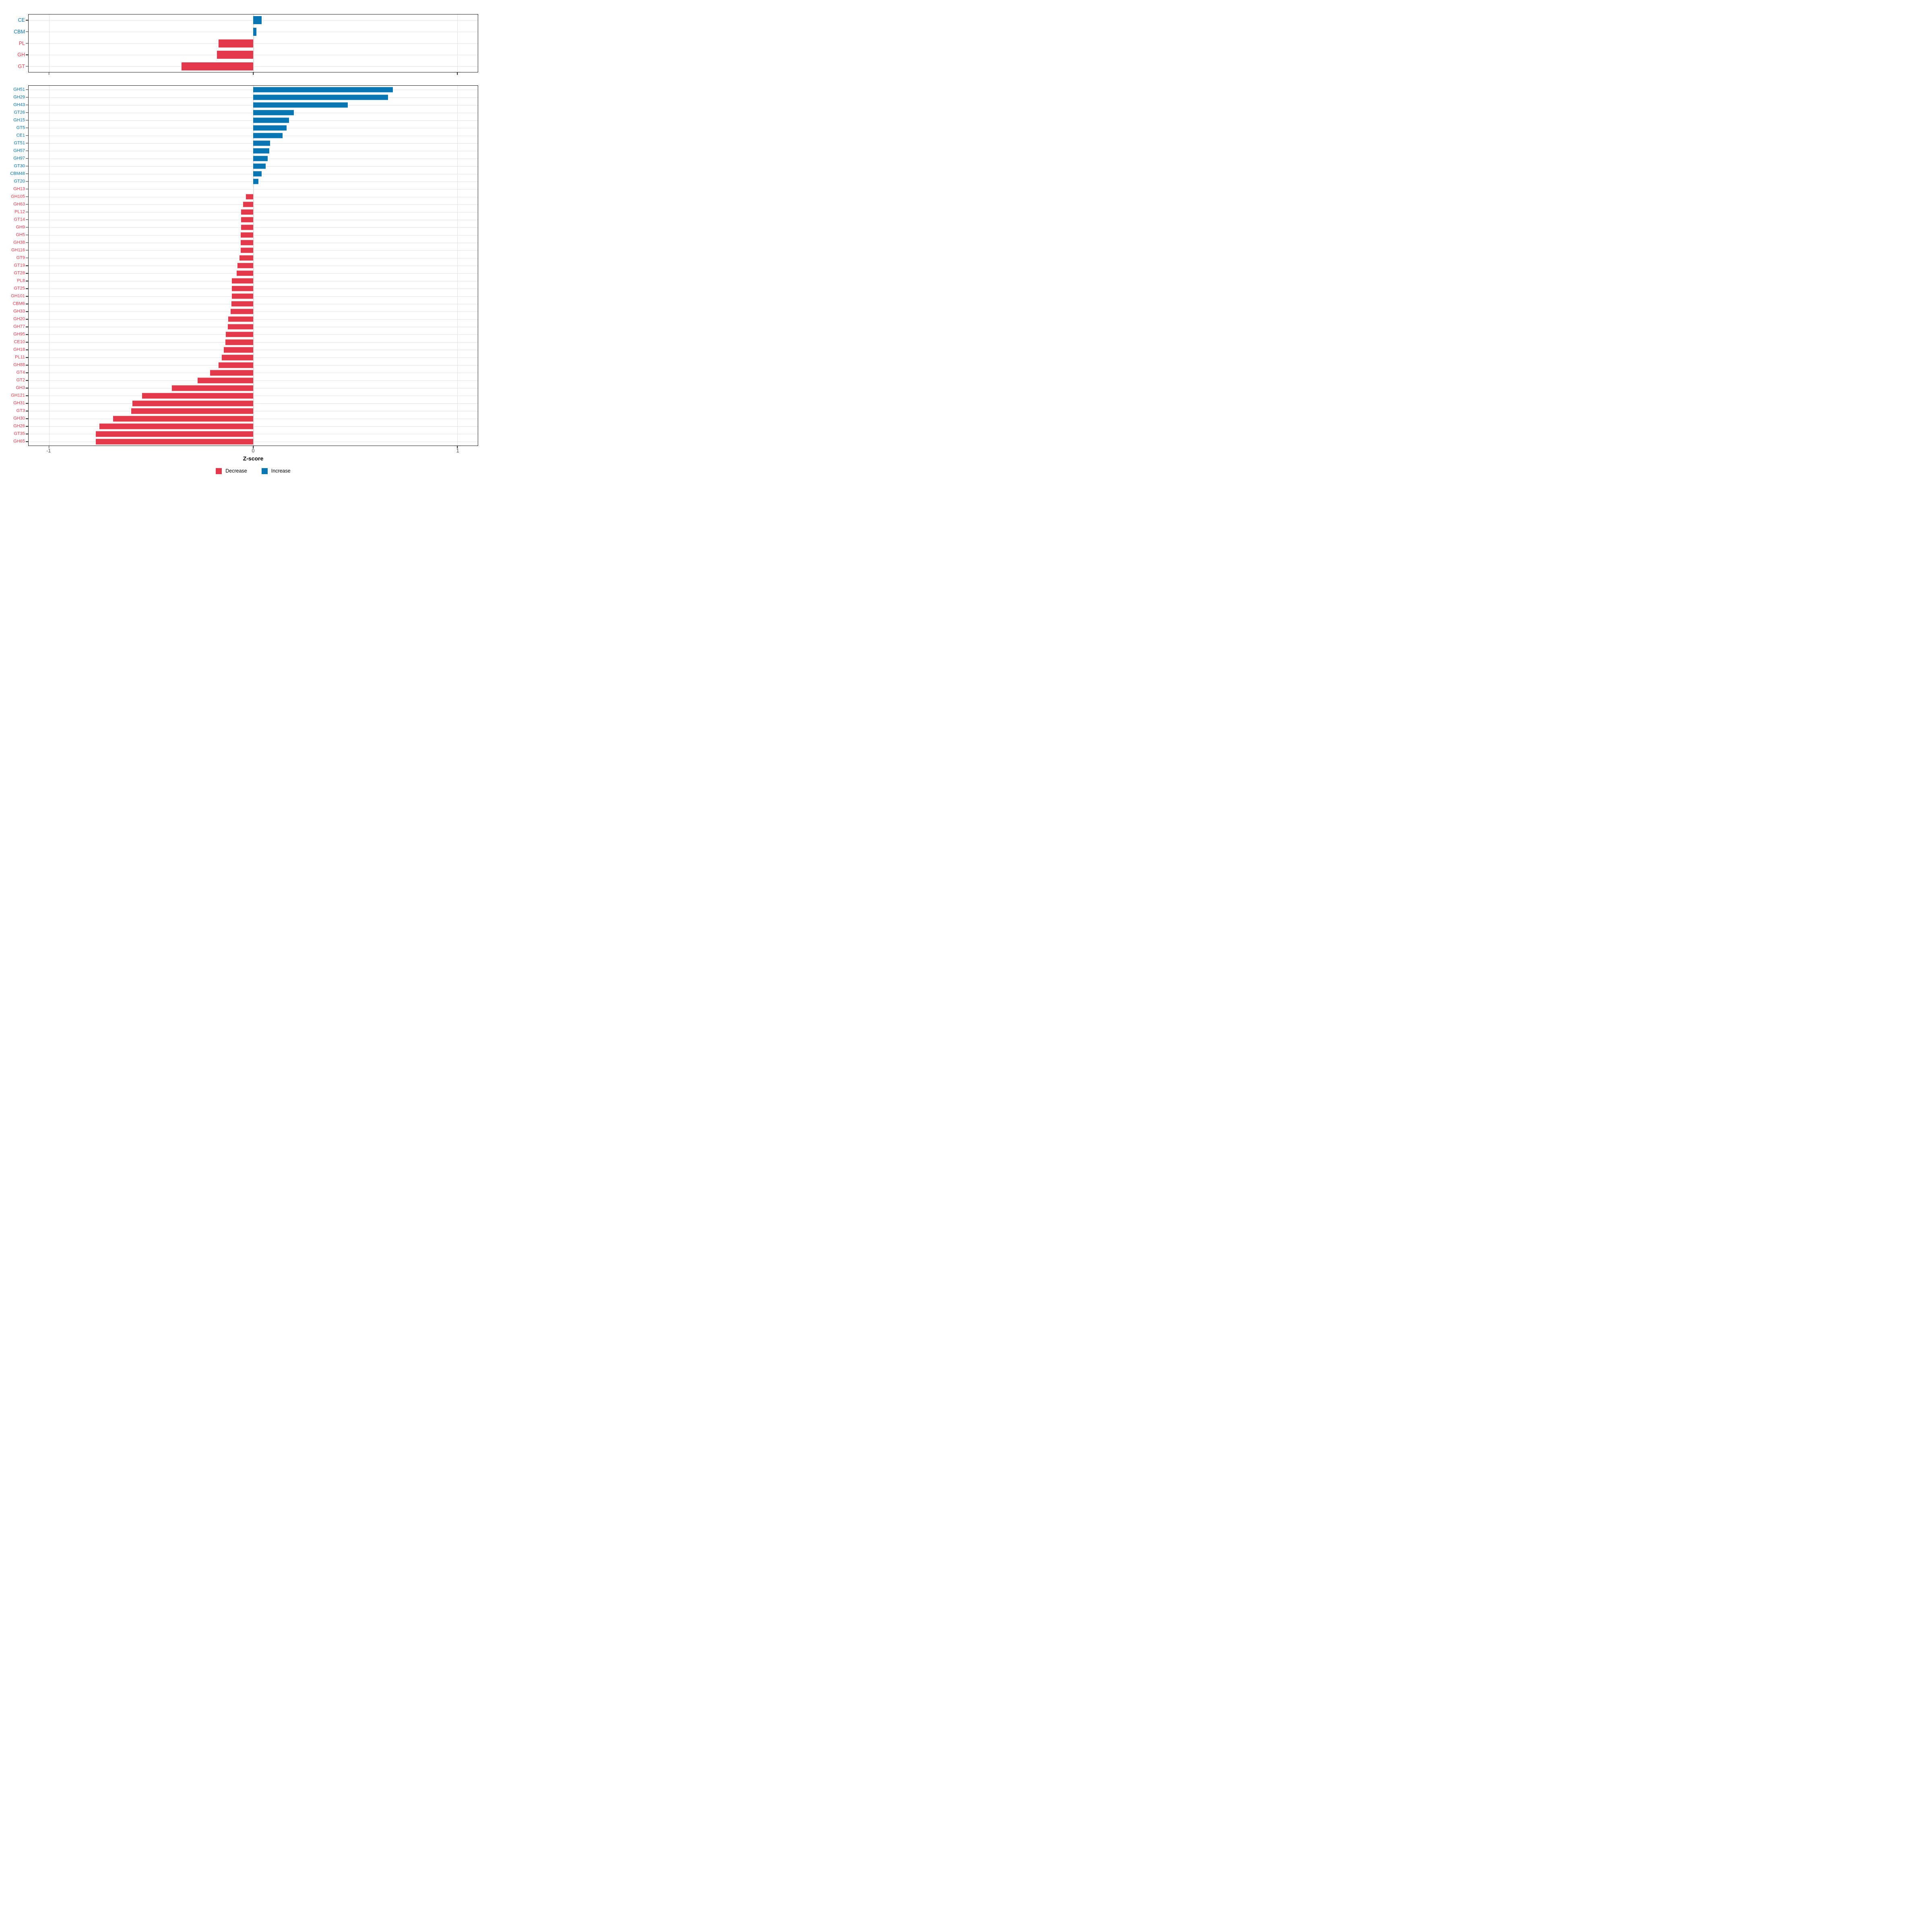 This screenshot has height=1932, width=1932. What do you see at coordinates (247, 212) in the screenshot?
I see `bar-PL12` at bounding box center [247, 212].